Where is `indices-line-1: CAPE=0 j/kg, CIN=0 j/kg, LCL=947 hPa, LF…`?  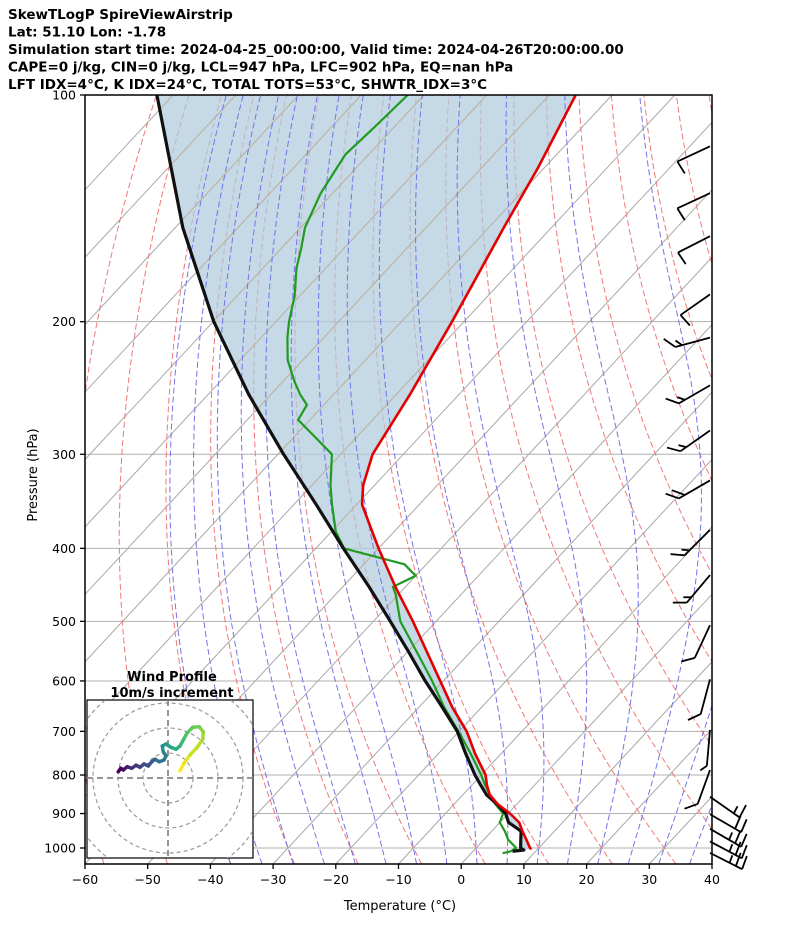
indices-line-1: CAPE=0 j/kg, CIN=0 j/kg, LCL=947 hPa, LF… is located at coordinates (260, 68).